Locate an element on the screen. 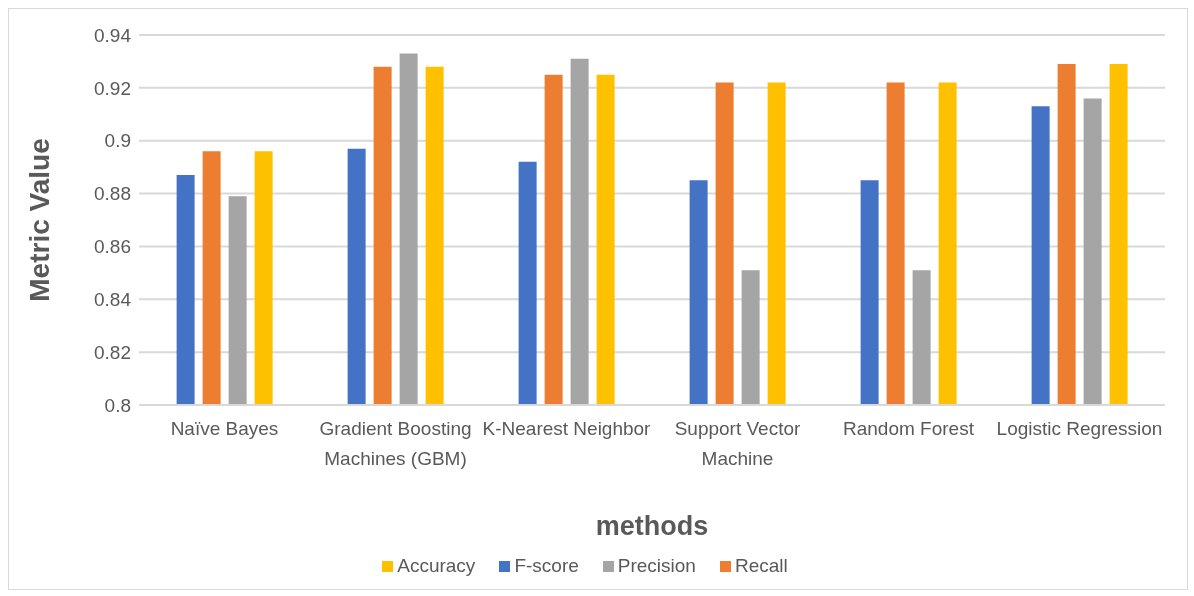  legend-label: Precision is located at coordinates (656, 565).